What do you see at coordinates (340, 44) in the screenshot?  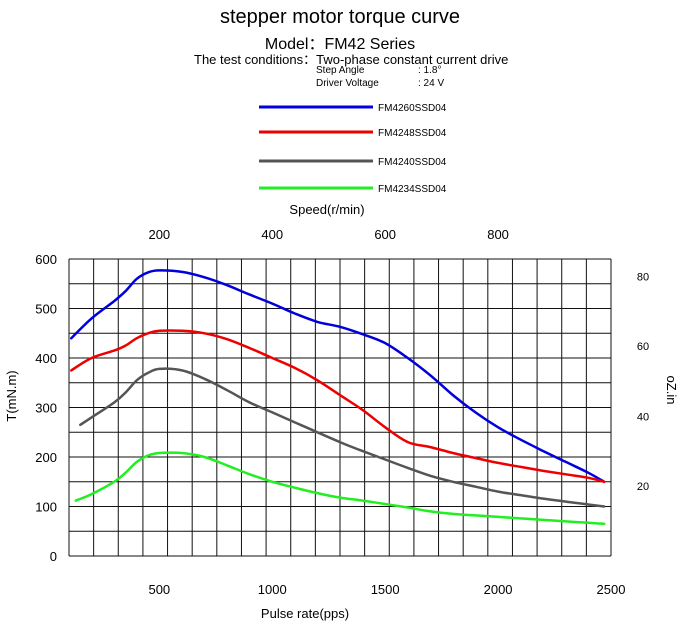 I see `model-label: Model：FM42 Series` at bounding box center [340, 44].